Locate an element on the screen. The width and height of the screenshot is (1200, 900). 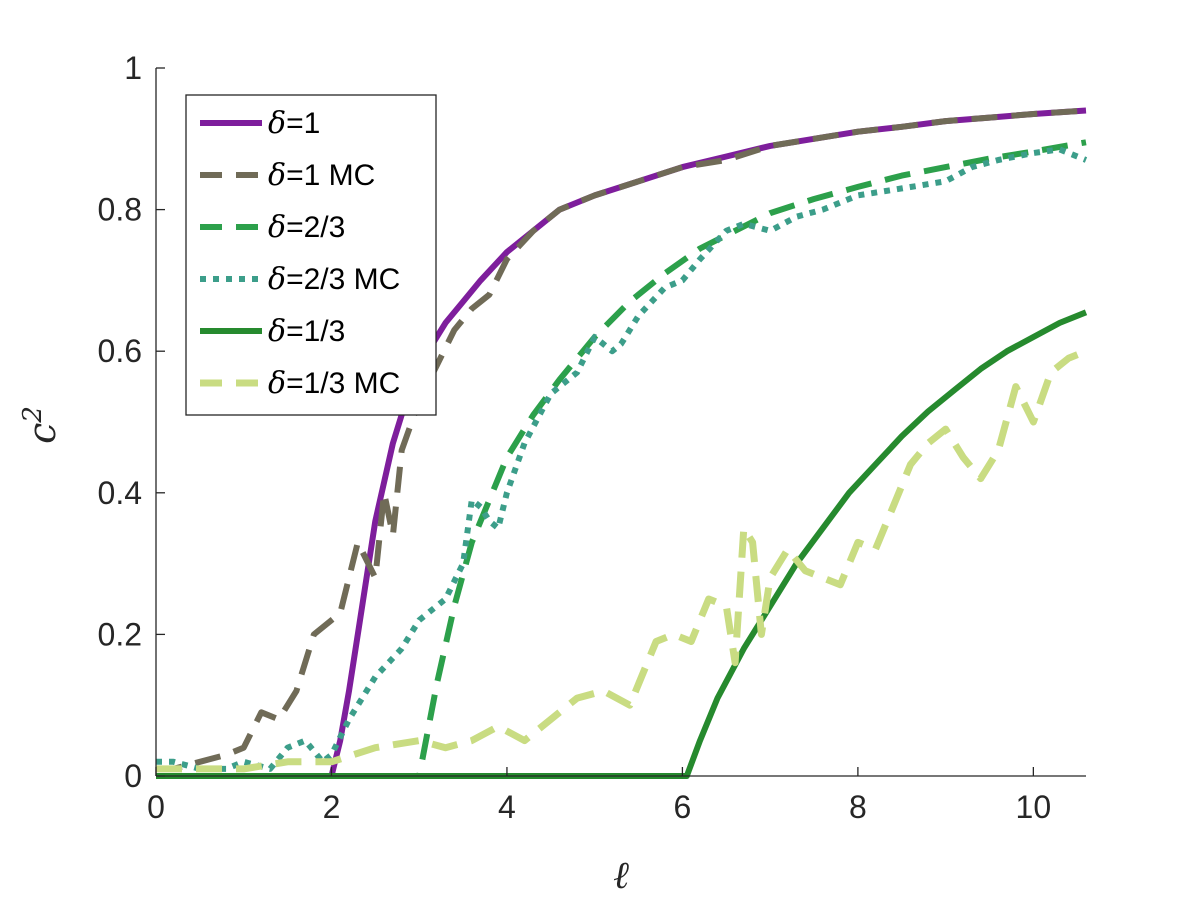
legend-label-text: =1 is located at coordinates (303, 123).